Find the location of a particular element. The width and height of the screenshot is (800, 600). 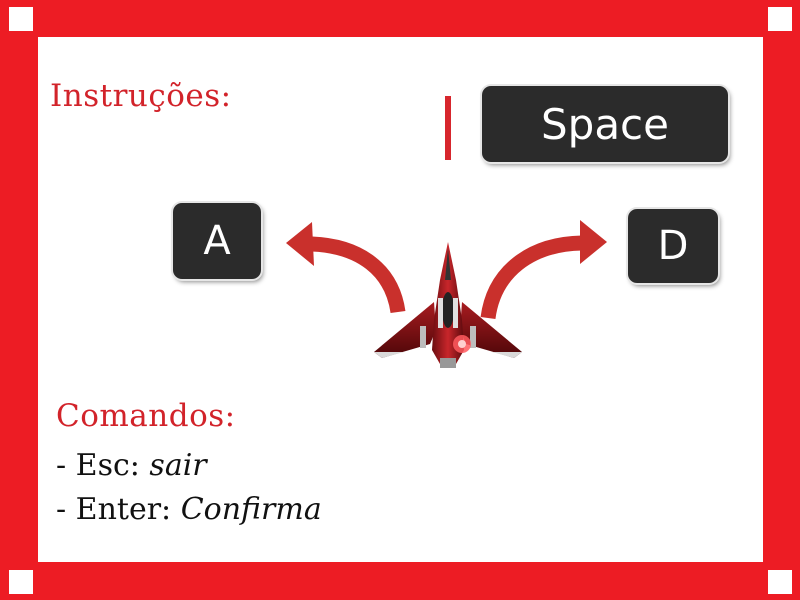

curved-arrow-left-icon is located at coordinates (346, 268).